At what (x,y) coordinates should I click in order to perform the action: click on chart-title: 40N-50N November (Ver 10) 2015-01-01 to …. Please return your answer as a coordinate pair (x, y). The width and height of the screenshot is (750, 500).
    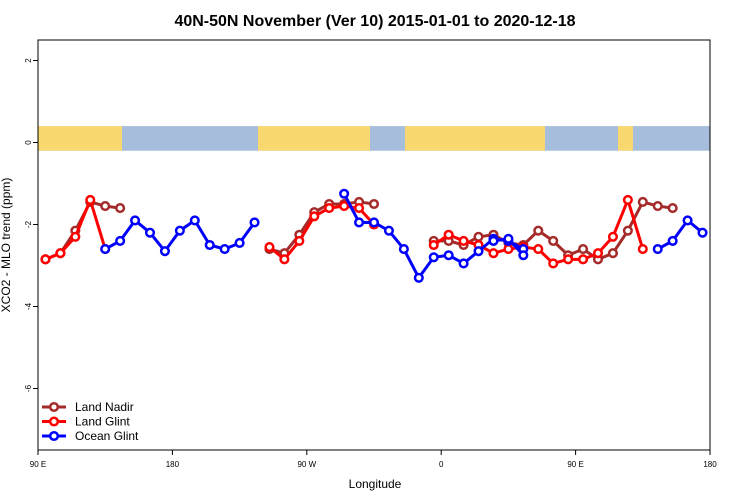
    Looking at the image, I should click on (374, 21).